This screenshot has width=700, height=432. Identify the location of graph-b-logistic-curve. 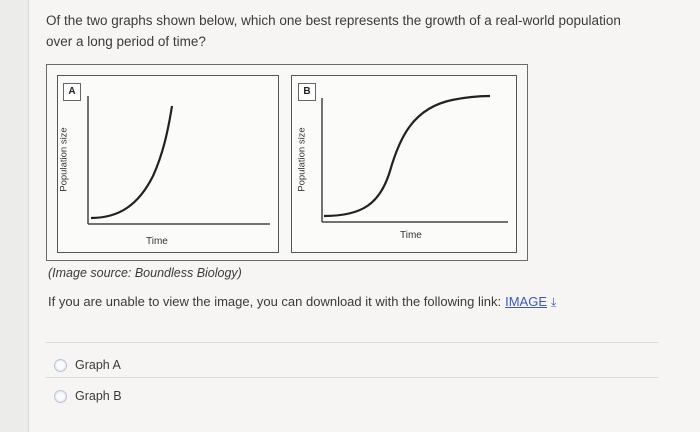
(407, 156).